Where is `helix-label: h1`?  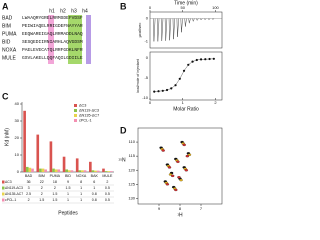
helix-label: h1 is located at coordinates (52, 11).